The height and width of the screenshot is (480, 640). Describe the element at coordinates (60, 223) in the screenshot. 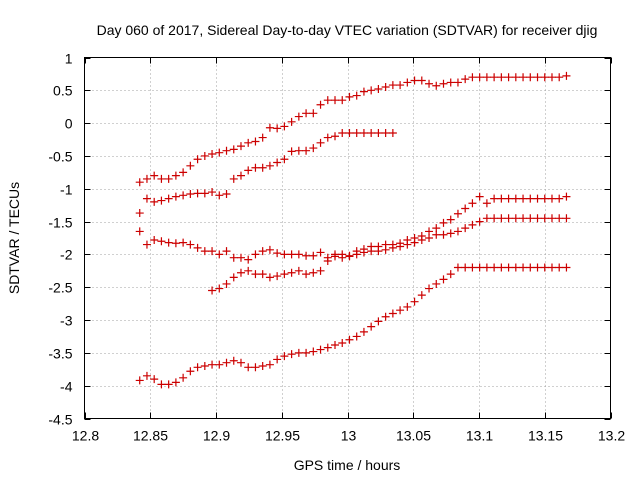

I see `y-tick-label: -1.5` at that location.